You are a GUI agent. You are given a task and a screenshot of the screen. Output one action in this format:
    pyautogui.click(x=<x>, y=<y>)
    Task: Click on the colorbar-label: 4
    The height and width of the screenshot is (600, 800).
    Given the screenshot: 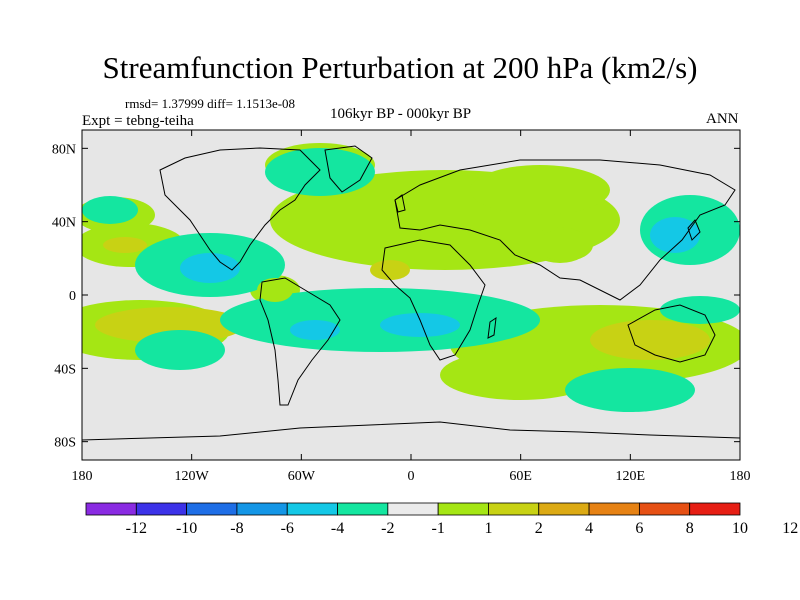 What is the action you would take?
    pyautogui.click(x=589, y=528)
    